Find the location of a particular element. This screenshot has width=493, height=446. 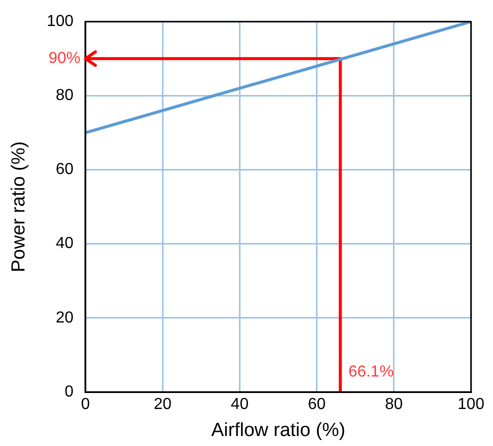

y-tick-label: 20 is located at coordinates (65, 317).